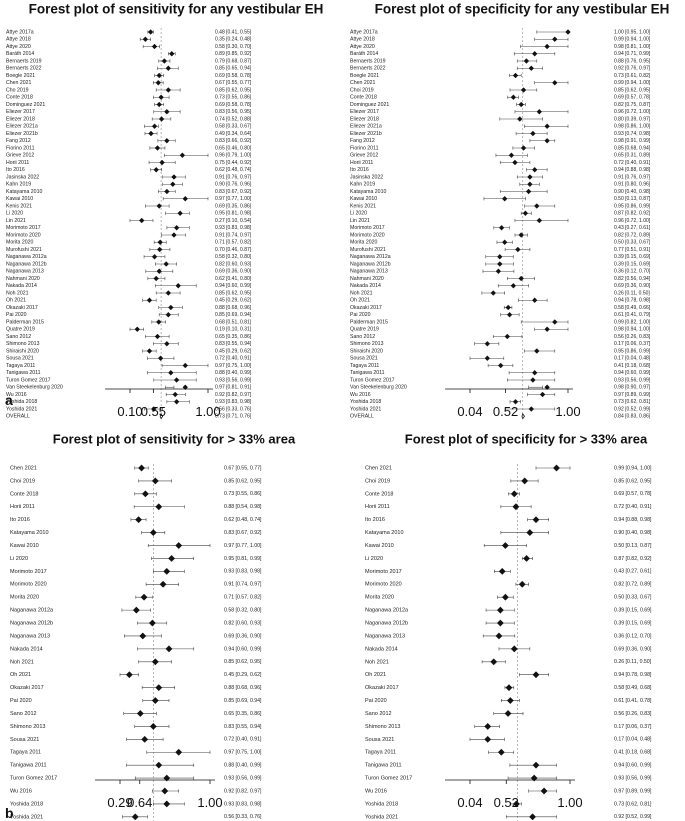 Image resolution: width=685 pixels, height=821 pixels. Describe the element at coordinates (129, 249) in the screenshot. I see `study-row: Murofushi 2021 0.70 [0.46, 0.87]` at that location.